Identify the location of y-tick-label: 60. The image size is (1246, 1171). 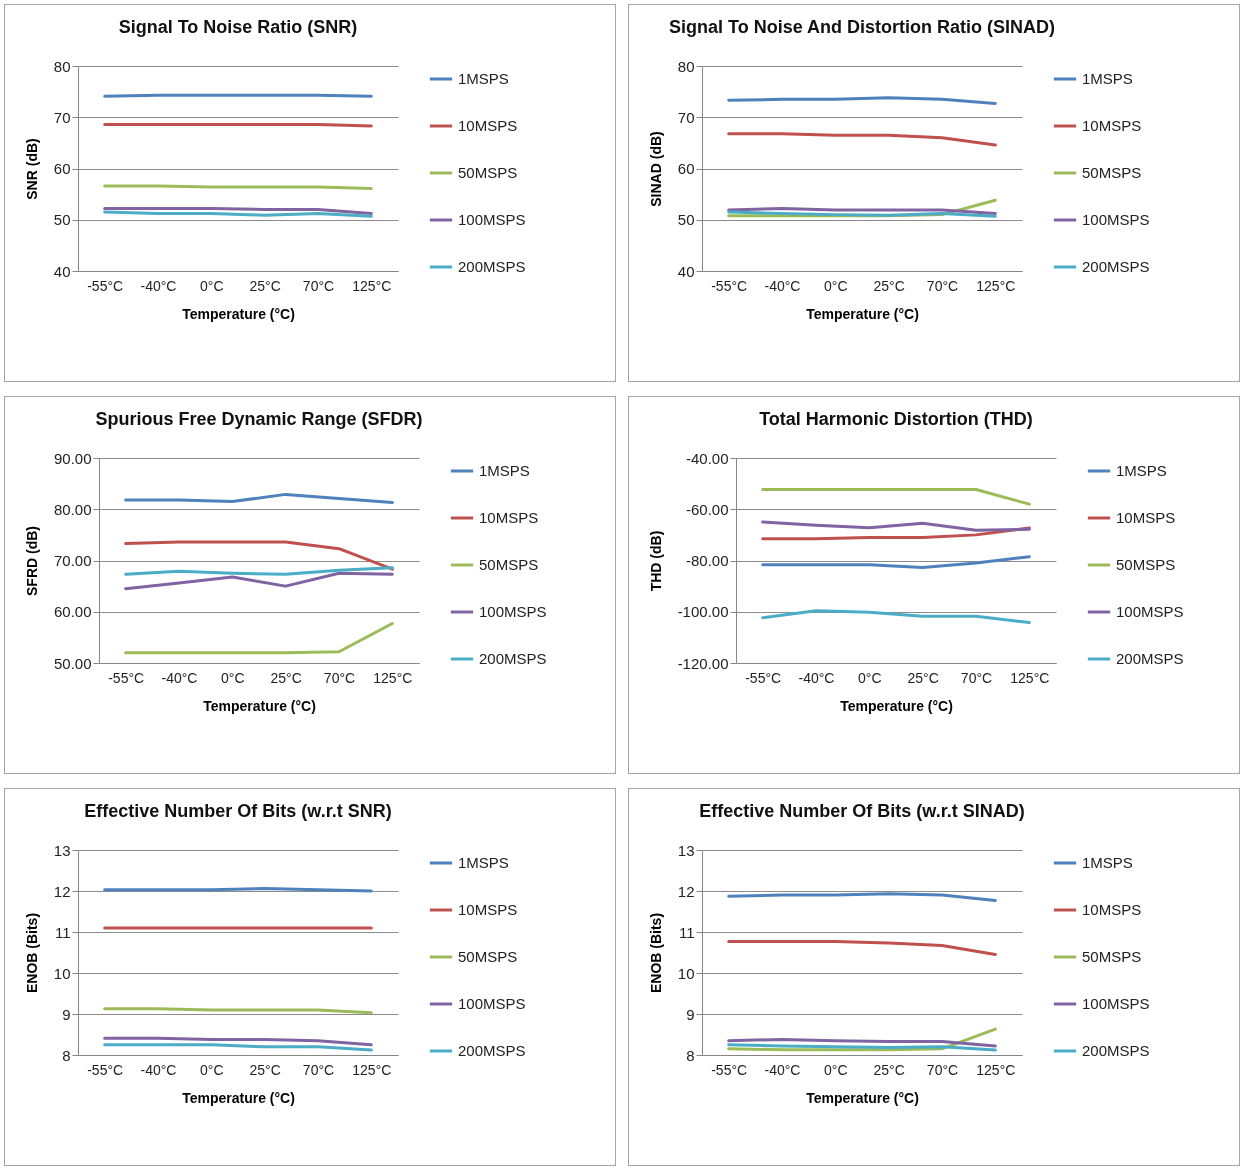
(62, 168).